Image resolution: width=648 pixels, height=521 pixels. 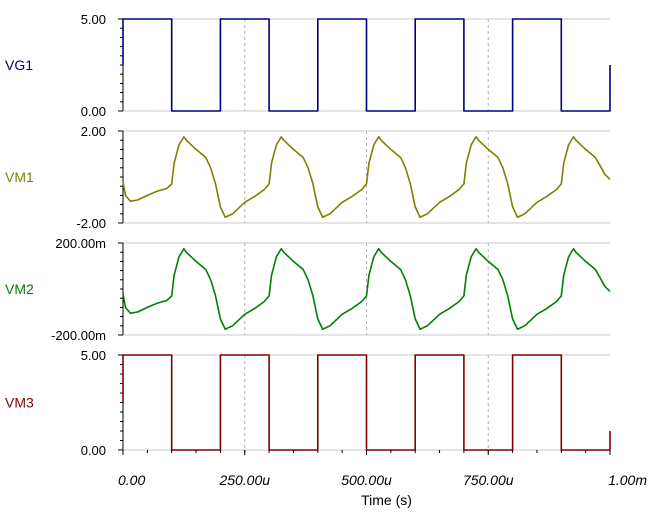 What do you see at coordinates (19, 65) in the screenshot?
I see `series-label-vg1: VG1` at bounding box center [19, 65].